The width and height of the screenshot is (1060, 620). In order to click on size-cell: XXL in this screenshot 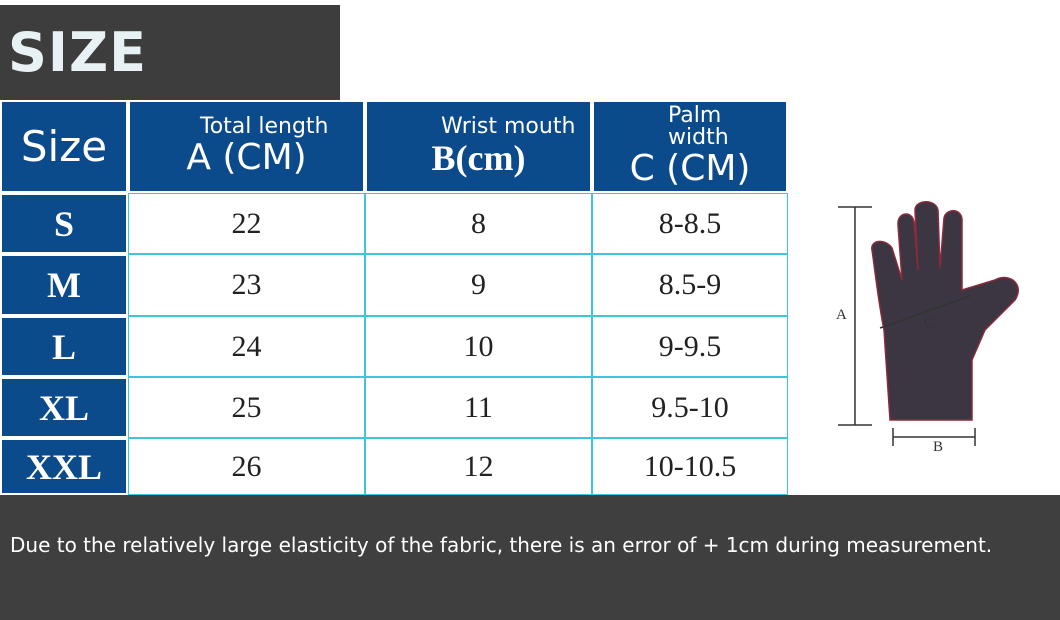, I will do `click(64, 466)`.